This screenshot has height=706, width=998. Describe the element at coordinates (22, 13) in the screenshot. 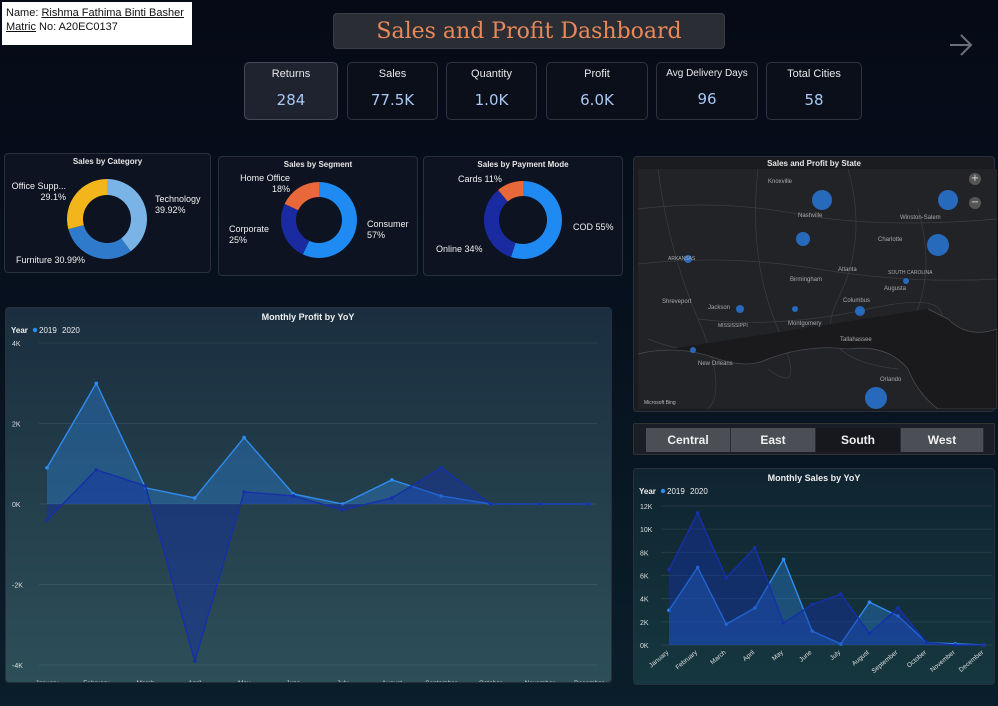

I see `name-label: Name:` at that location.